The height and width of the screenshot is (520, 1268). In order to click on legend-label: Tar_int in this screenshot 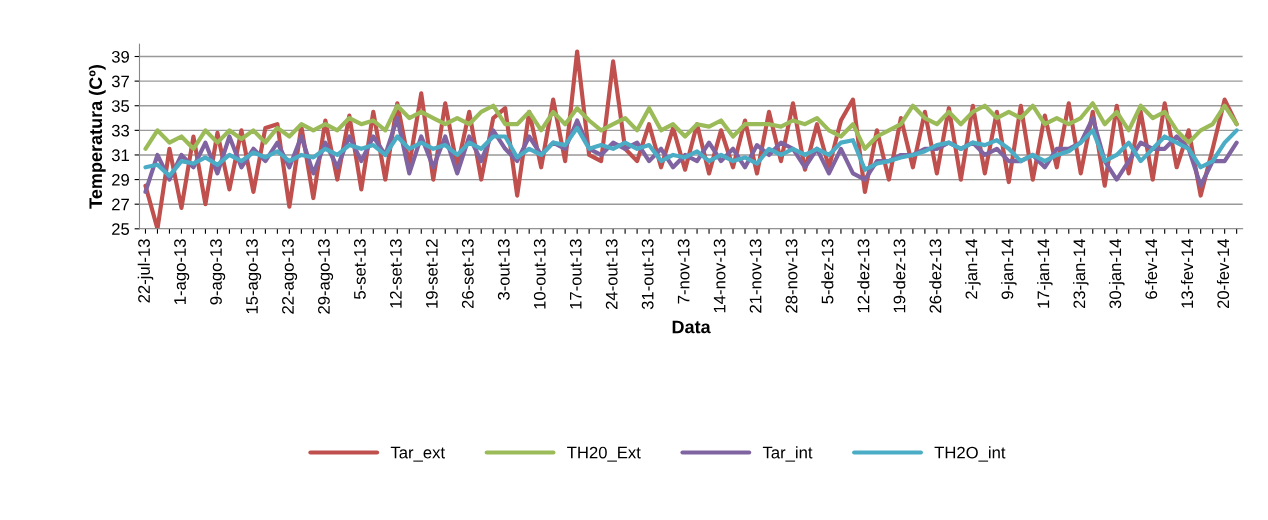, I will do `click(787, 454)`.